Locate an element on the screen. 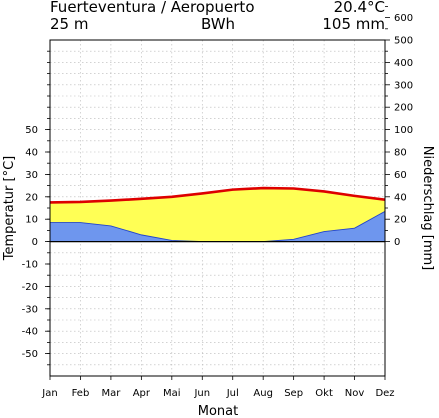 This screenshot has width=439, height=418. left-tick-label: -30 is located at coordinates (30, 309).